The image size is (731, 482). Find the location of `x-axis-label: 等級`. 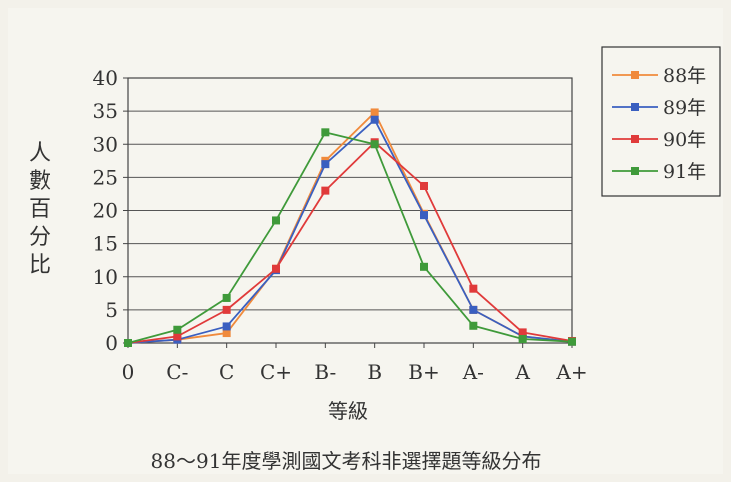

x-axis-label: 等級 is located at coordinates (348, 411).